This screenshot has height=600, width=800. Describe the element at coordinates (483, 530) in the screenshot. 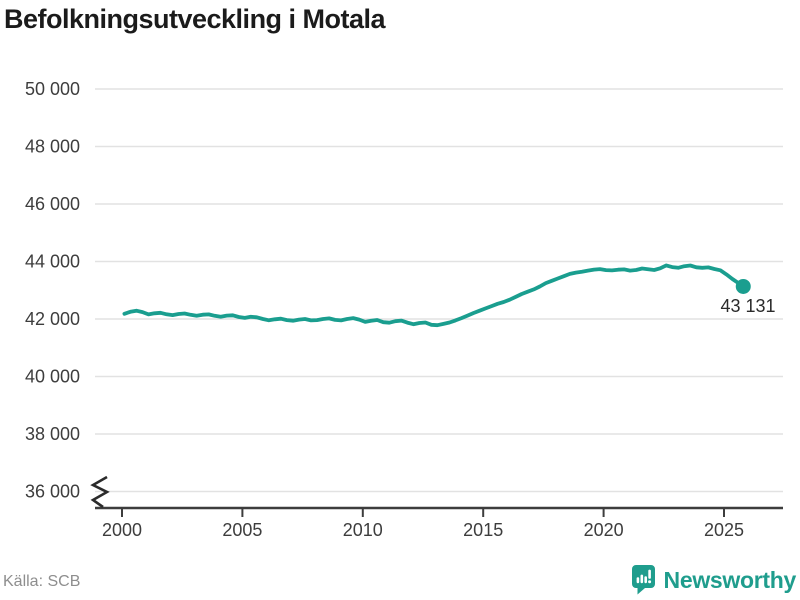

I see `x-axis-label: 2015` at that location.